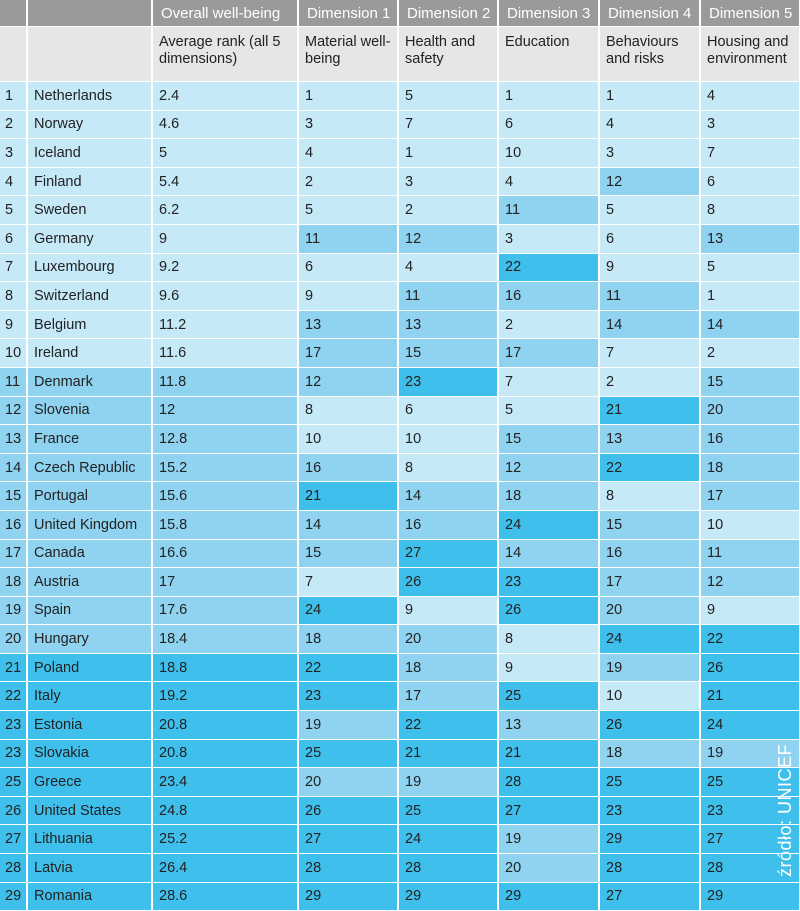  Describe the element at coordinates (750, 239) in the screenshot. I see `dimension-5-cell: 13` at that location.